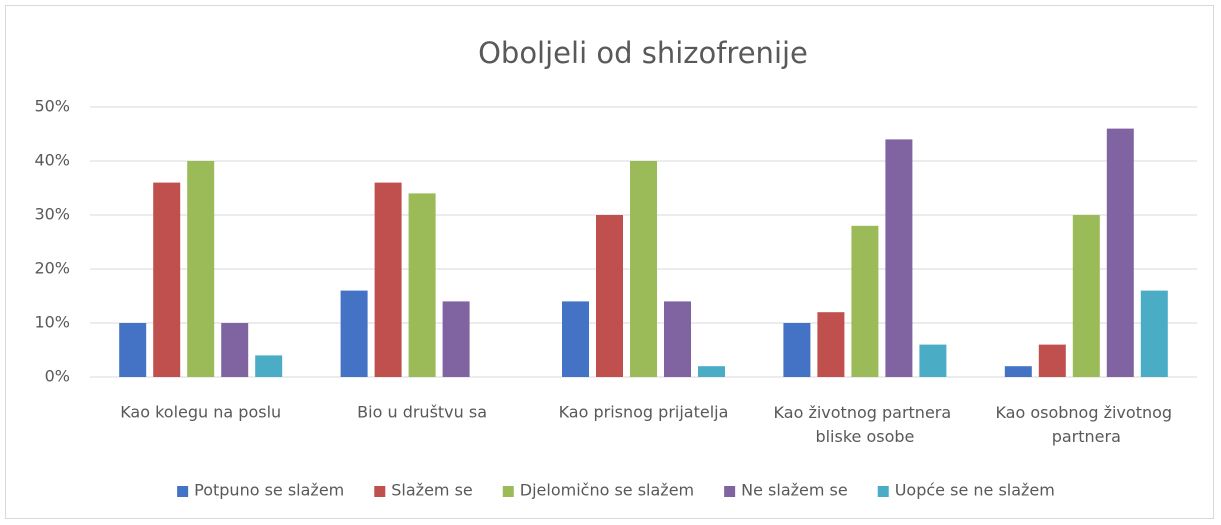 Image resolution: width=1221 pixels, height=525 pixels. What do you see at coordinates (644, 412) in the screenshot?
I see `x-tick-label: Kao prisnog prijatelja` at bounding box center [644, 412].